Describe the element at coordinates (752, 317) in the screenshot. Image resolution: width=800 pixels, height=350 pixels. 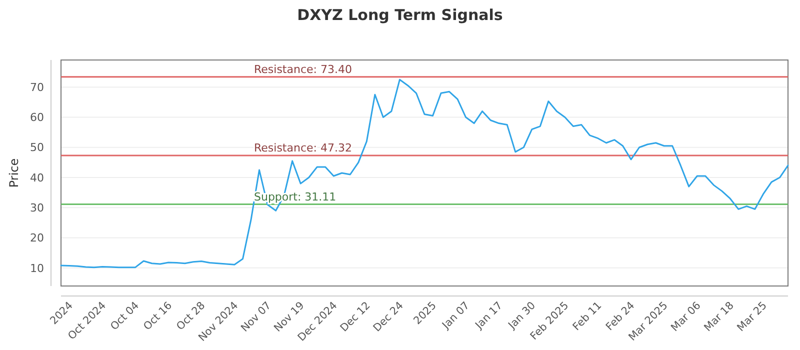
I see `x-tick-label: Mar 25` at that location.